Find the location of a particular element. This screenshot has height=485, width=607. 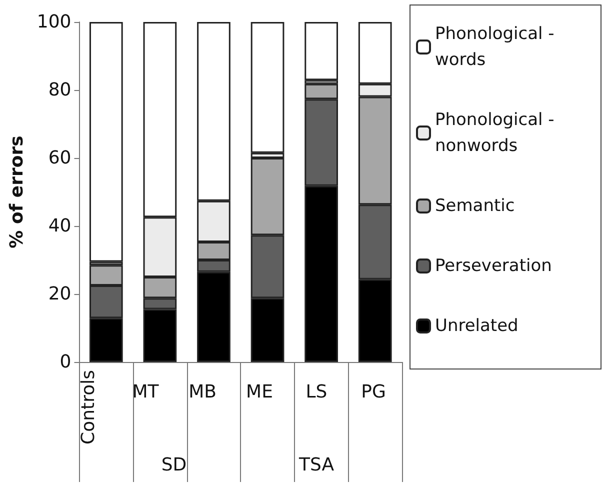

y-tick-label: 100 is located at coordinates (54, 22).